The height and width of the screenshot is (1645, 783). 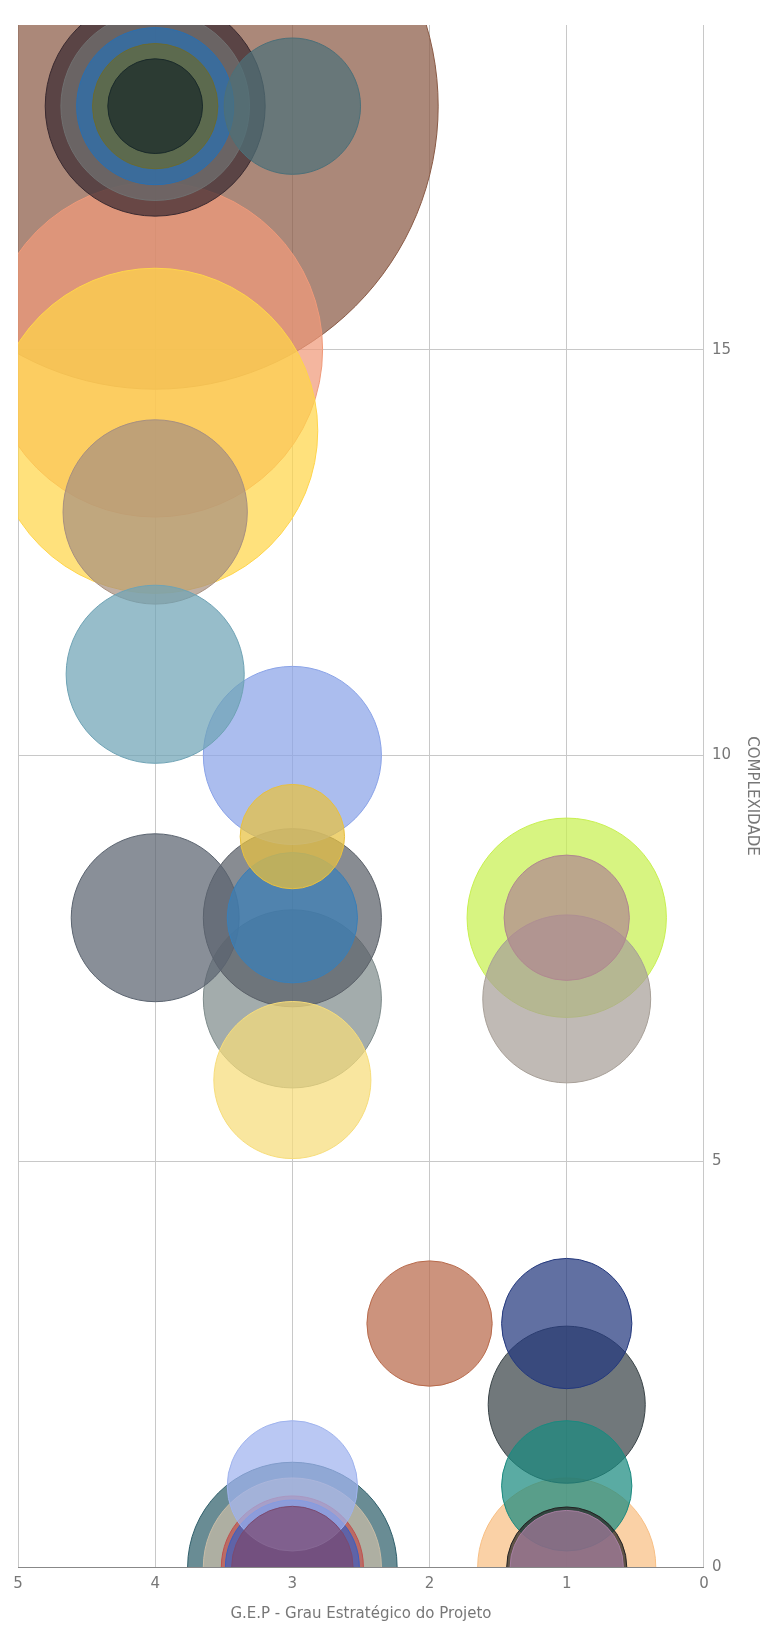 I want to click on x-axis-title: G.E.P - Grau Estratégico do Projeto, so click(x=361, y=1612).